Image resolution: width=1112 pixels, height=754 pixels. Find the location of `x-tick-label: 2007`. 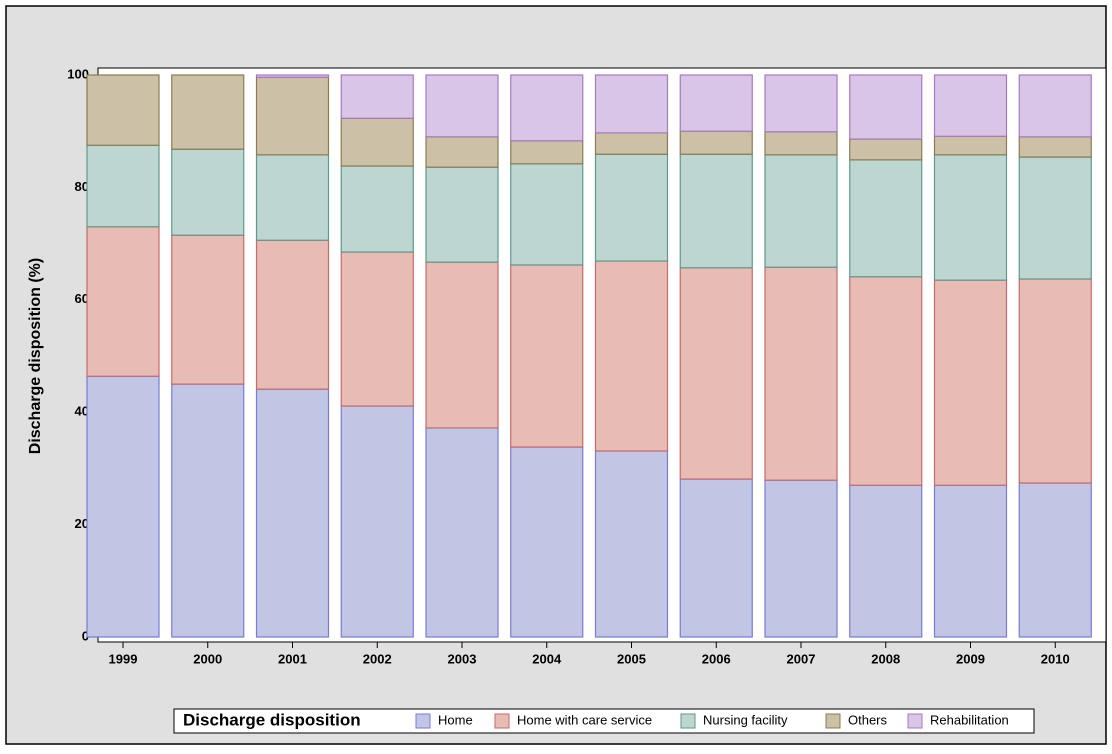

x-tick-label: 2007 is located at coordinates (801, 658).